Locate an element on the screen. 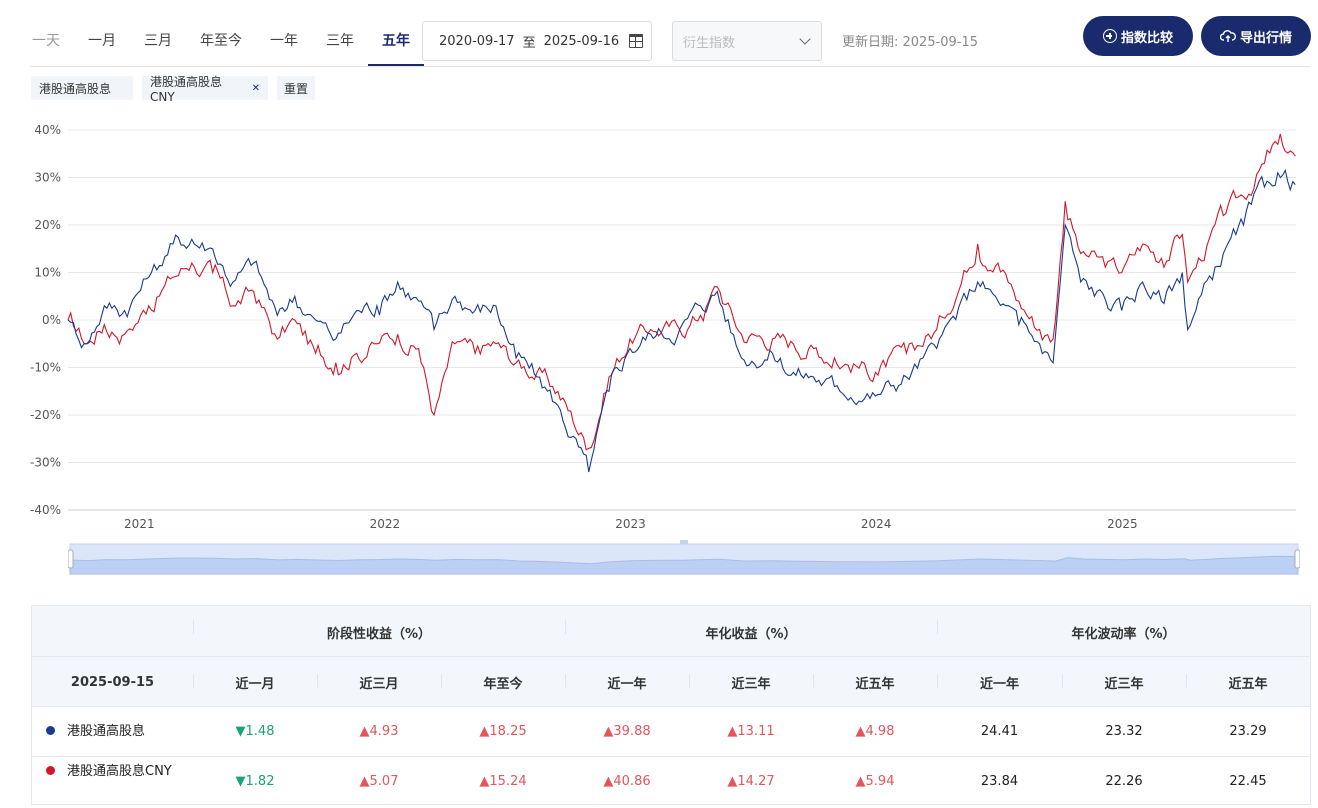  row-name-text: 港股通高股息CNY is located at coordinates (119, 771).